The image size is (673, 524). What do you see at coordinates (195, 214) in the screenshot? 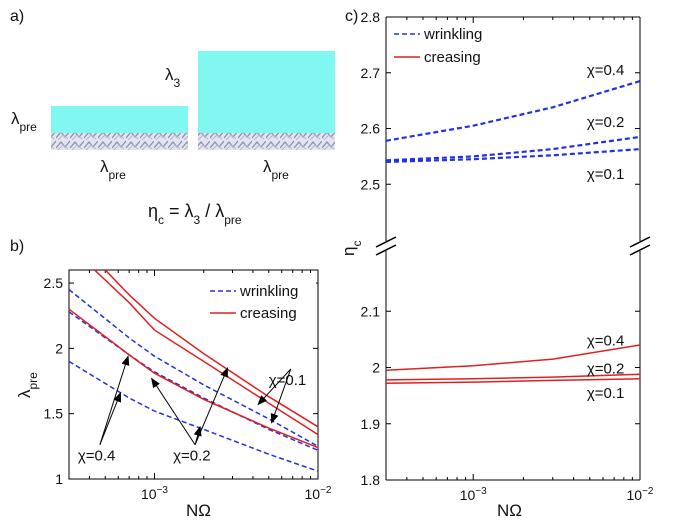
I see `eta-equation: ηc = λ3 / λpre` at bounding box center [195, 214].